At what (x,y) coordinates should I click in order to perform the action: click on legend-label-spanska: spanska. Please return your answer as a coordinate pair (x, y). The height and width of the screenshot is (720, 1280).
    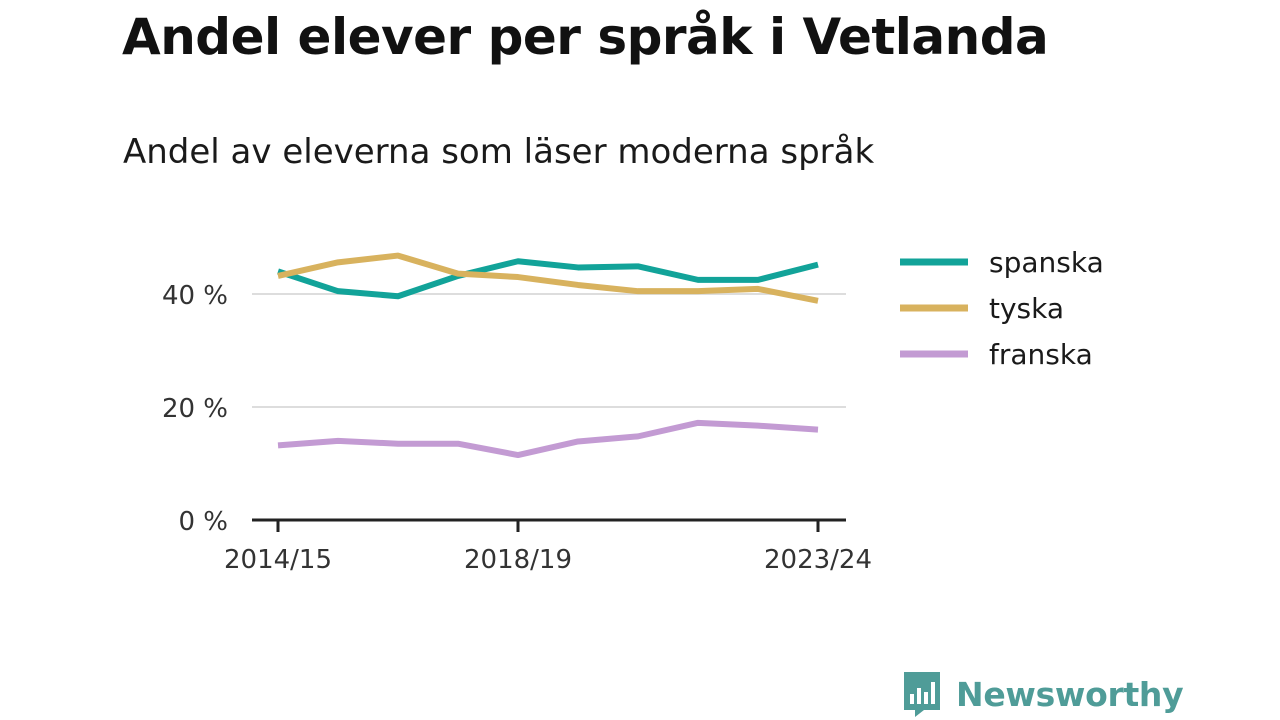
    Looking at the image, I should click on (1046, 262).